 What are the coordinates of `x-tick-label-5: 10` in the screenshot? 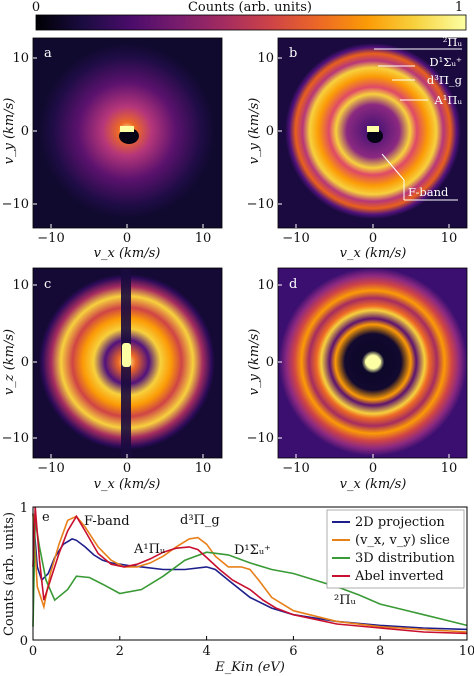 It's located at (466, 651).